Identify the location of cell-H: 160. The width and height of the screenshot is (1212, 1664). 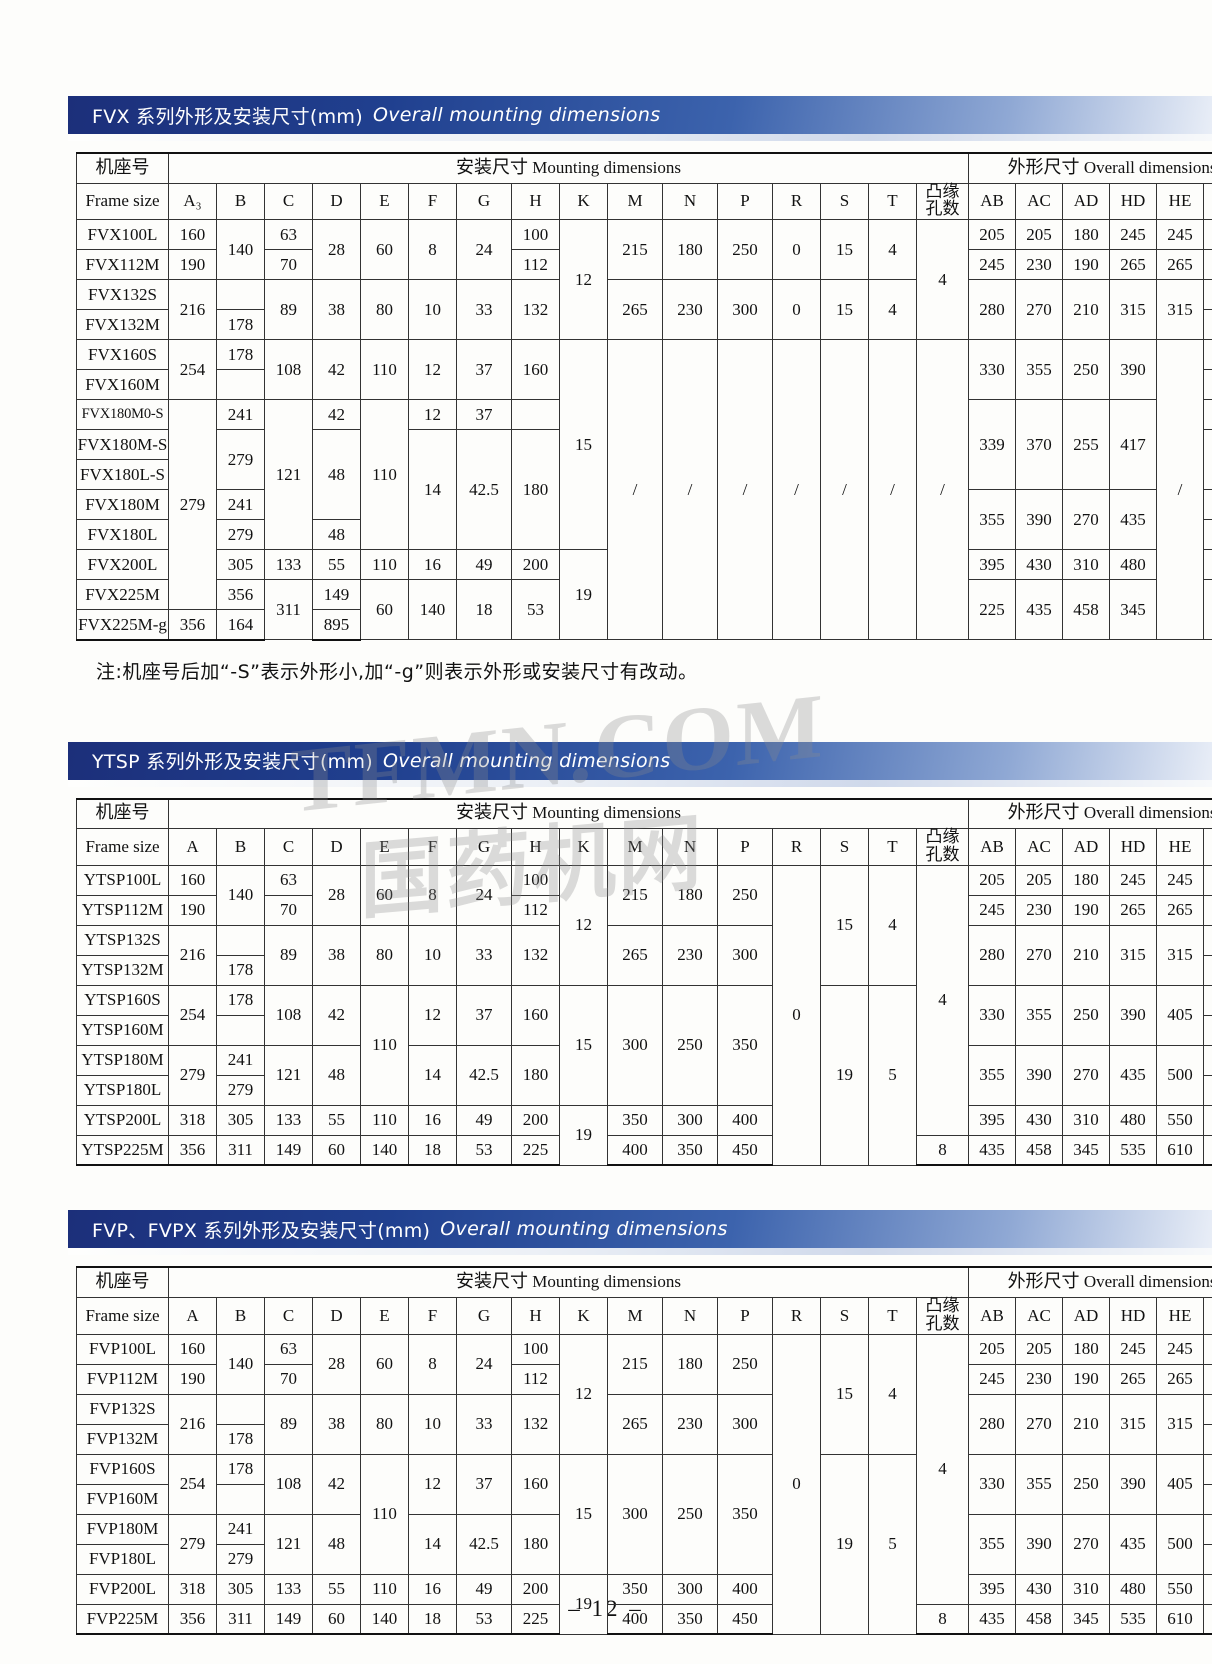
(535, 370).